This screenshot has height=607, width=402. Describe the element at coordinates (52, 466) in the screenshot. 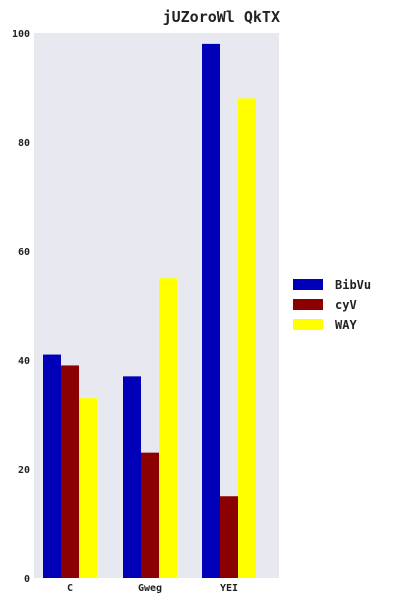

I see `bar-BibVu-C` at that location.